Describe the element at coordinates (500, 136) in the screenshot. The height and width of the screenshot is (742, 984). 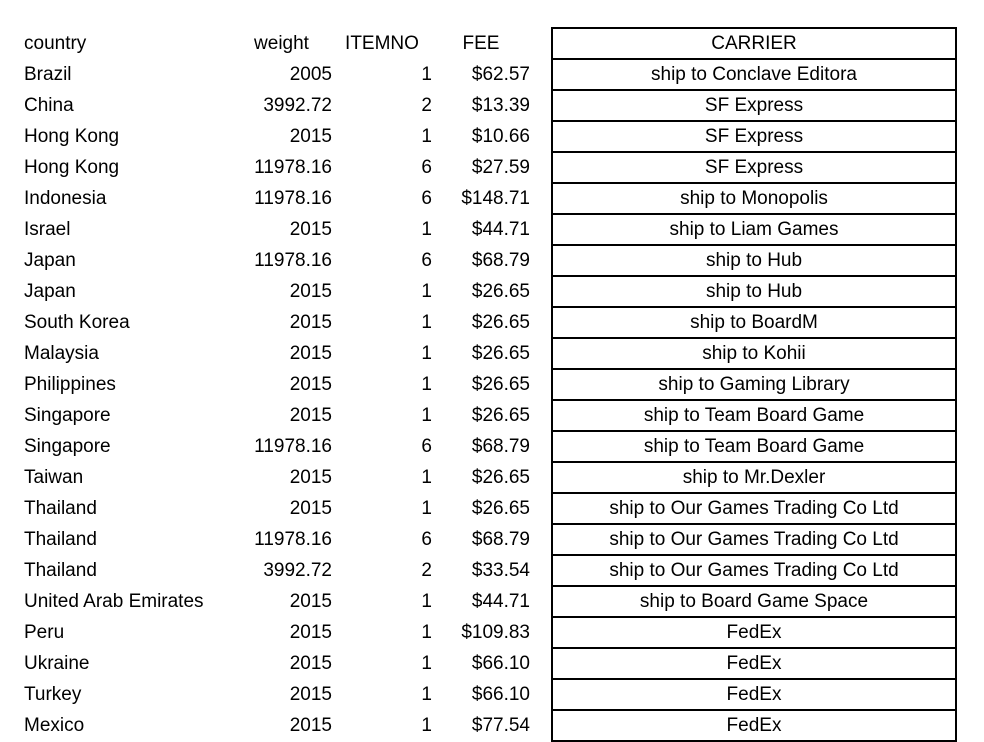
I see `cell-fee: $10.66` at that location.